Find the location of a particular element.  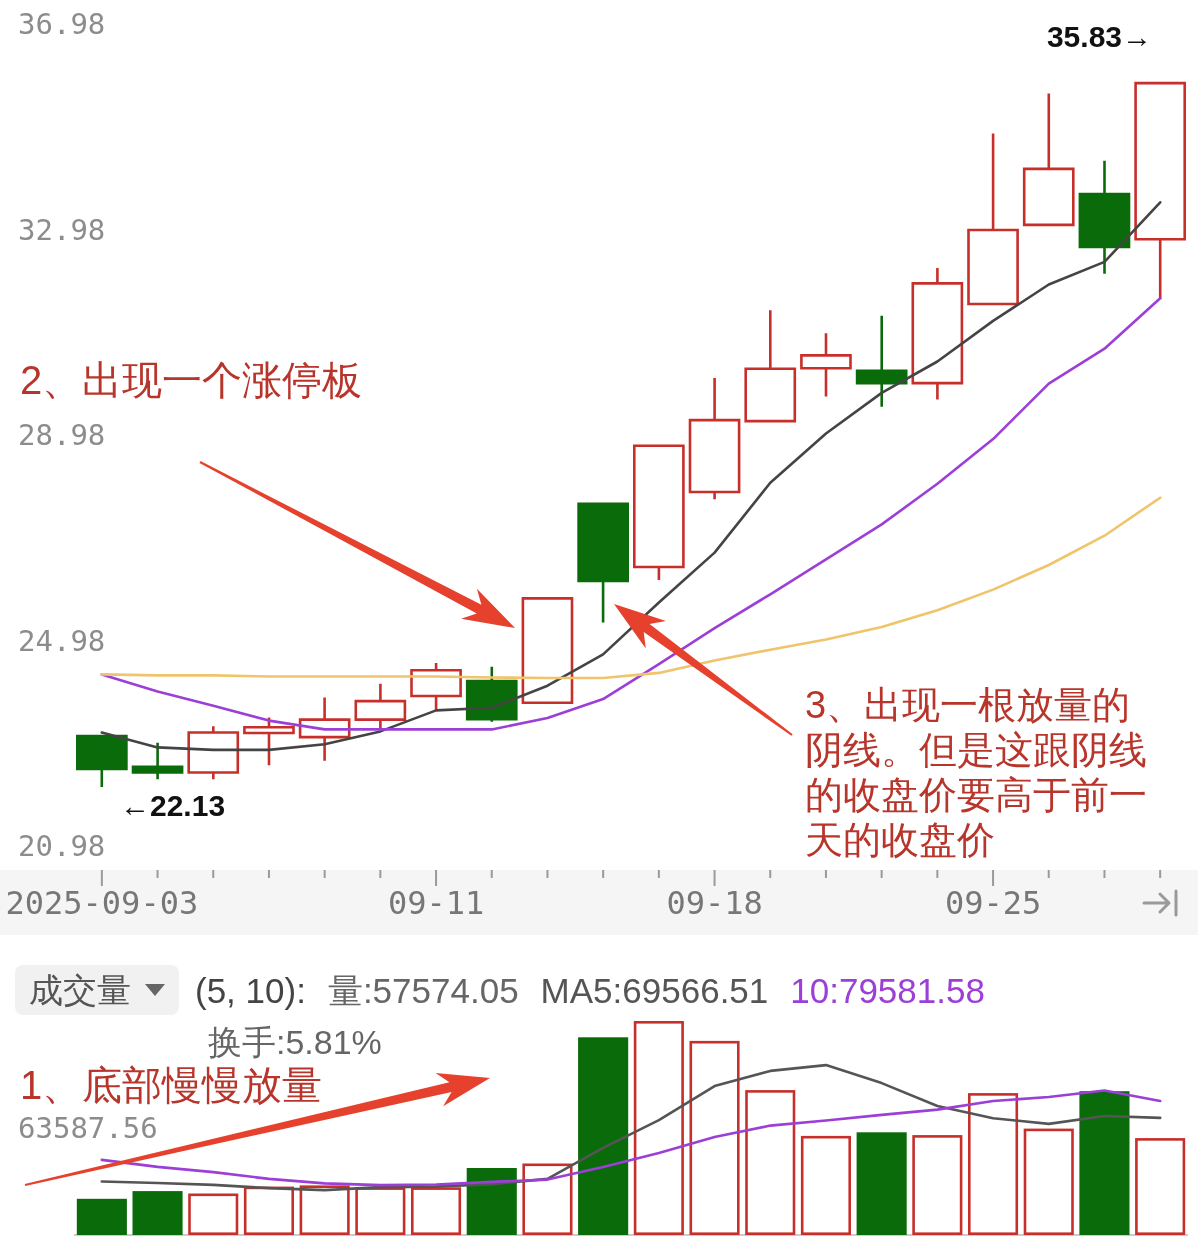

y-tick-label: 20.98 is located at coordinates (62, 846).